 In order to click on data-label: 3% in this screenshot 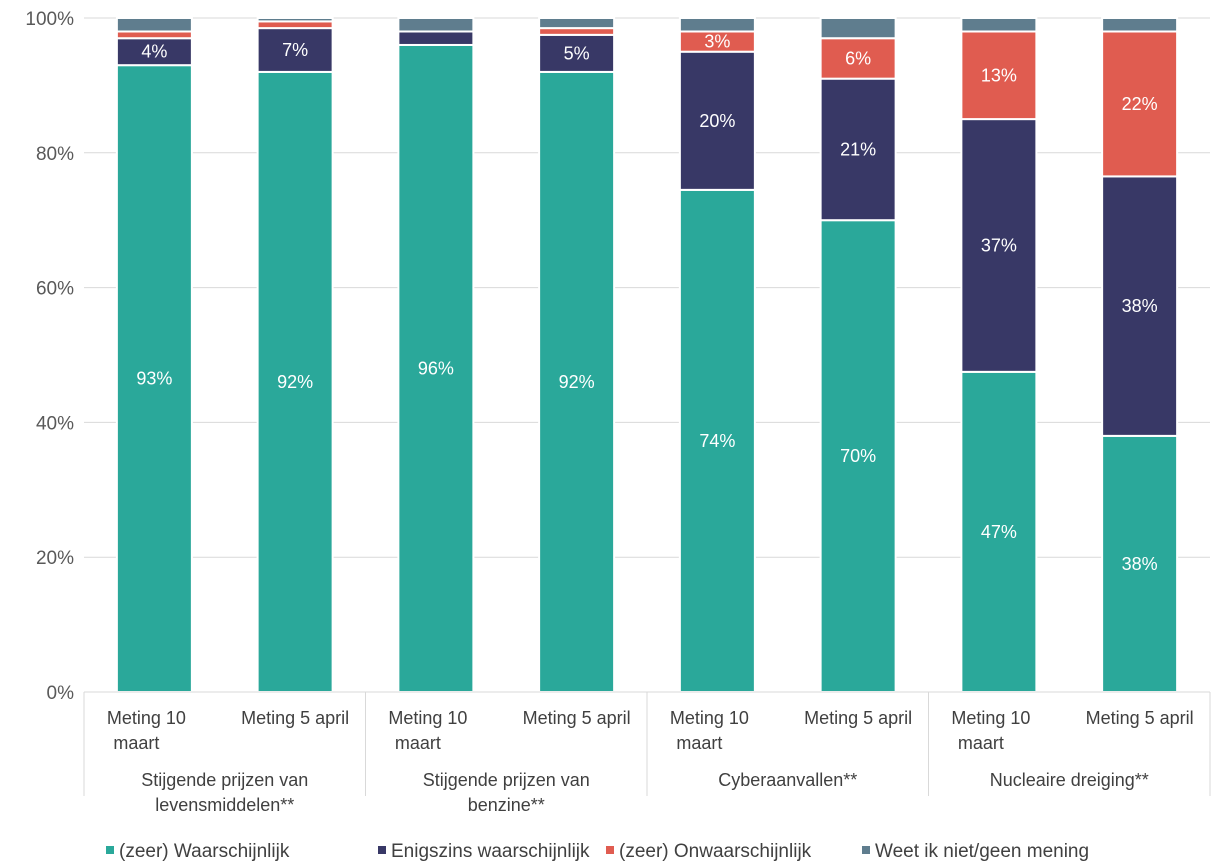, I will do `click(717, 42)`.